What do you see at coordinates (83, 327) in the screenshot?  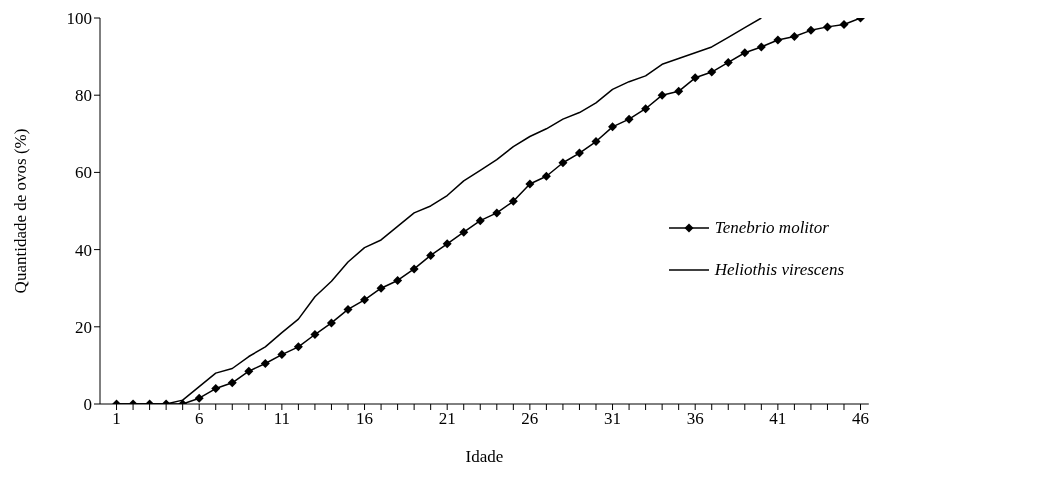 I see `y-tick-label: 20` at bounding box center [83, 327].